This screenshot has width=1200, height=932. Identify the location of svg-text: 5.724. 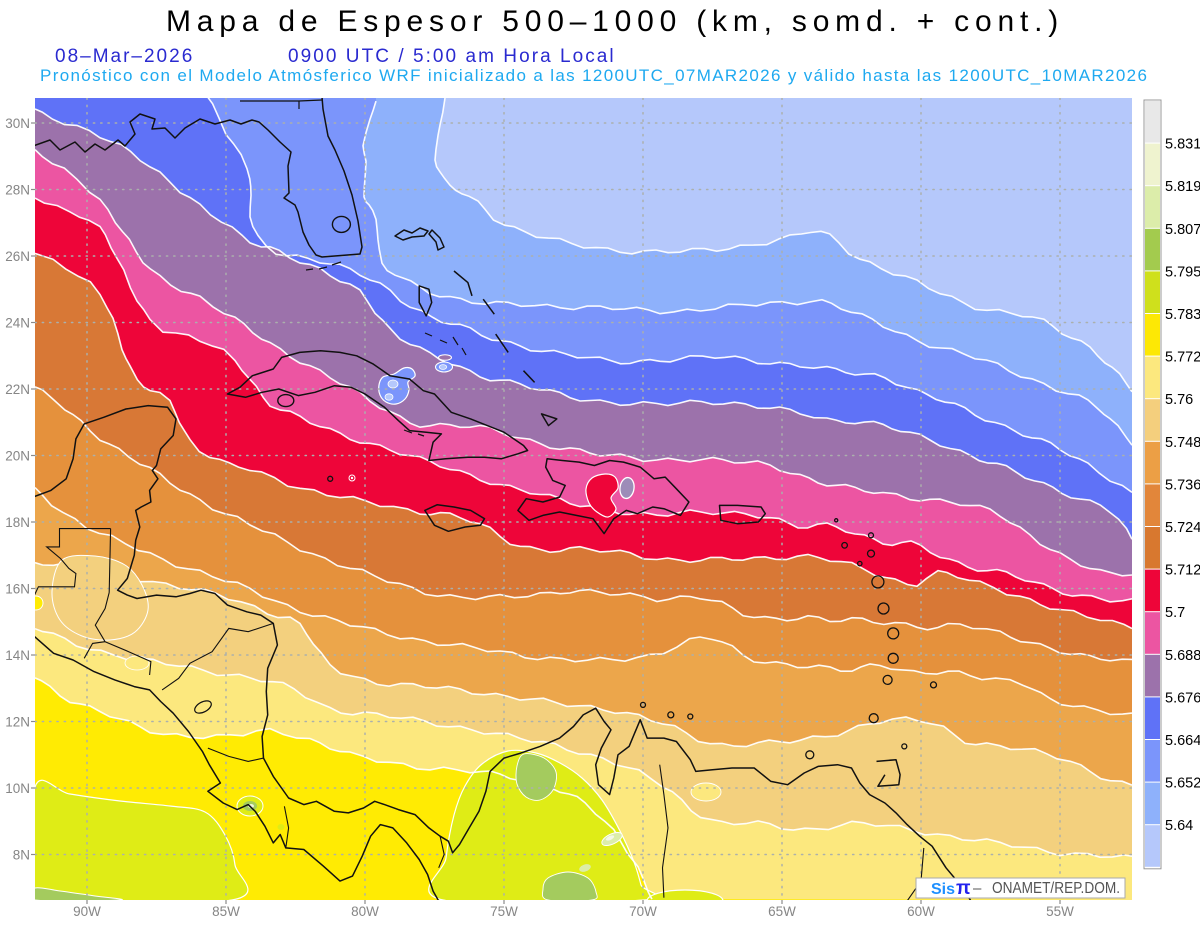
(1182, 528).